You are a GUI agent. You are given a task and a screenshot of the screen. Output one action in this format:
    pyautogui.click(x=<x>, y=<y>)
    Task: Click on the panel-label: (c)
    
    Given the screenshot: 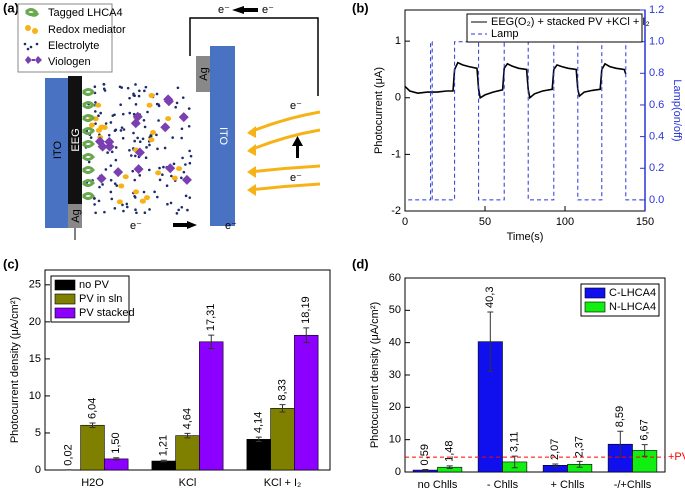 What is the action you would take?
    pyautogui.click(x=11, y=263)
    